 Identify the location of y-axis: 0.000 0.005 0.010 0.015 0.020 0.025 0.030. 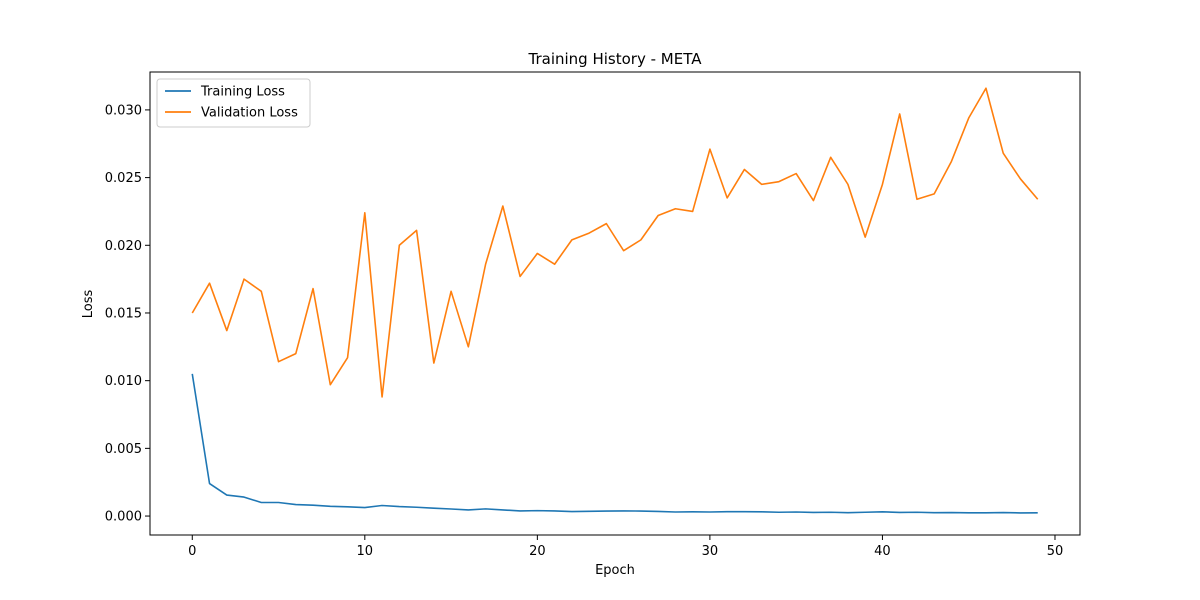
(127, 314).